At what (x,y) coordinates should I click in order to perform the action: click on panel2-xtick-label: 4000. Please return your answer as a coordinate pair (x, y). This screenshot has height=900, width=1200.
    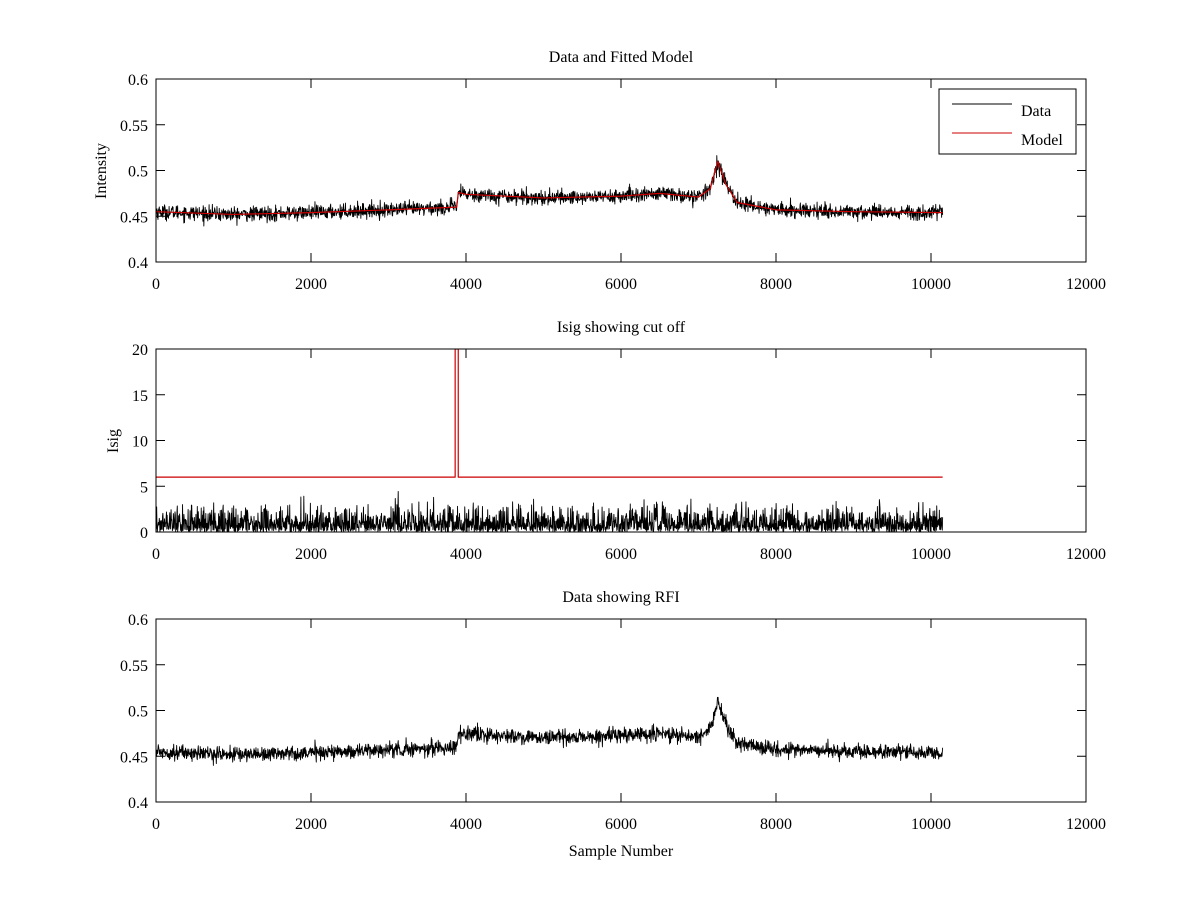
    Looking at the image, I should click on (466, 554).